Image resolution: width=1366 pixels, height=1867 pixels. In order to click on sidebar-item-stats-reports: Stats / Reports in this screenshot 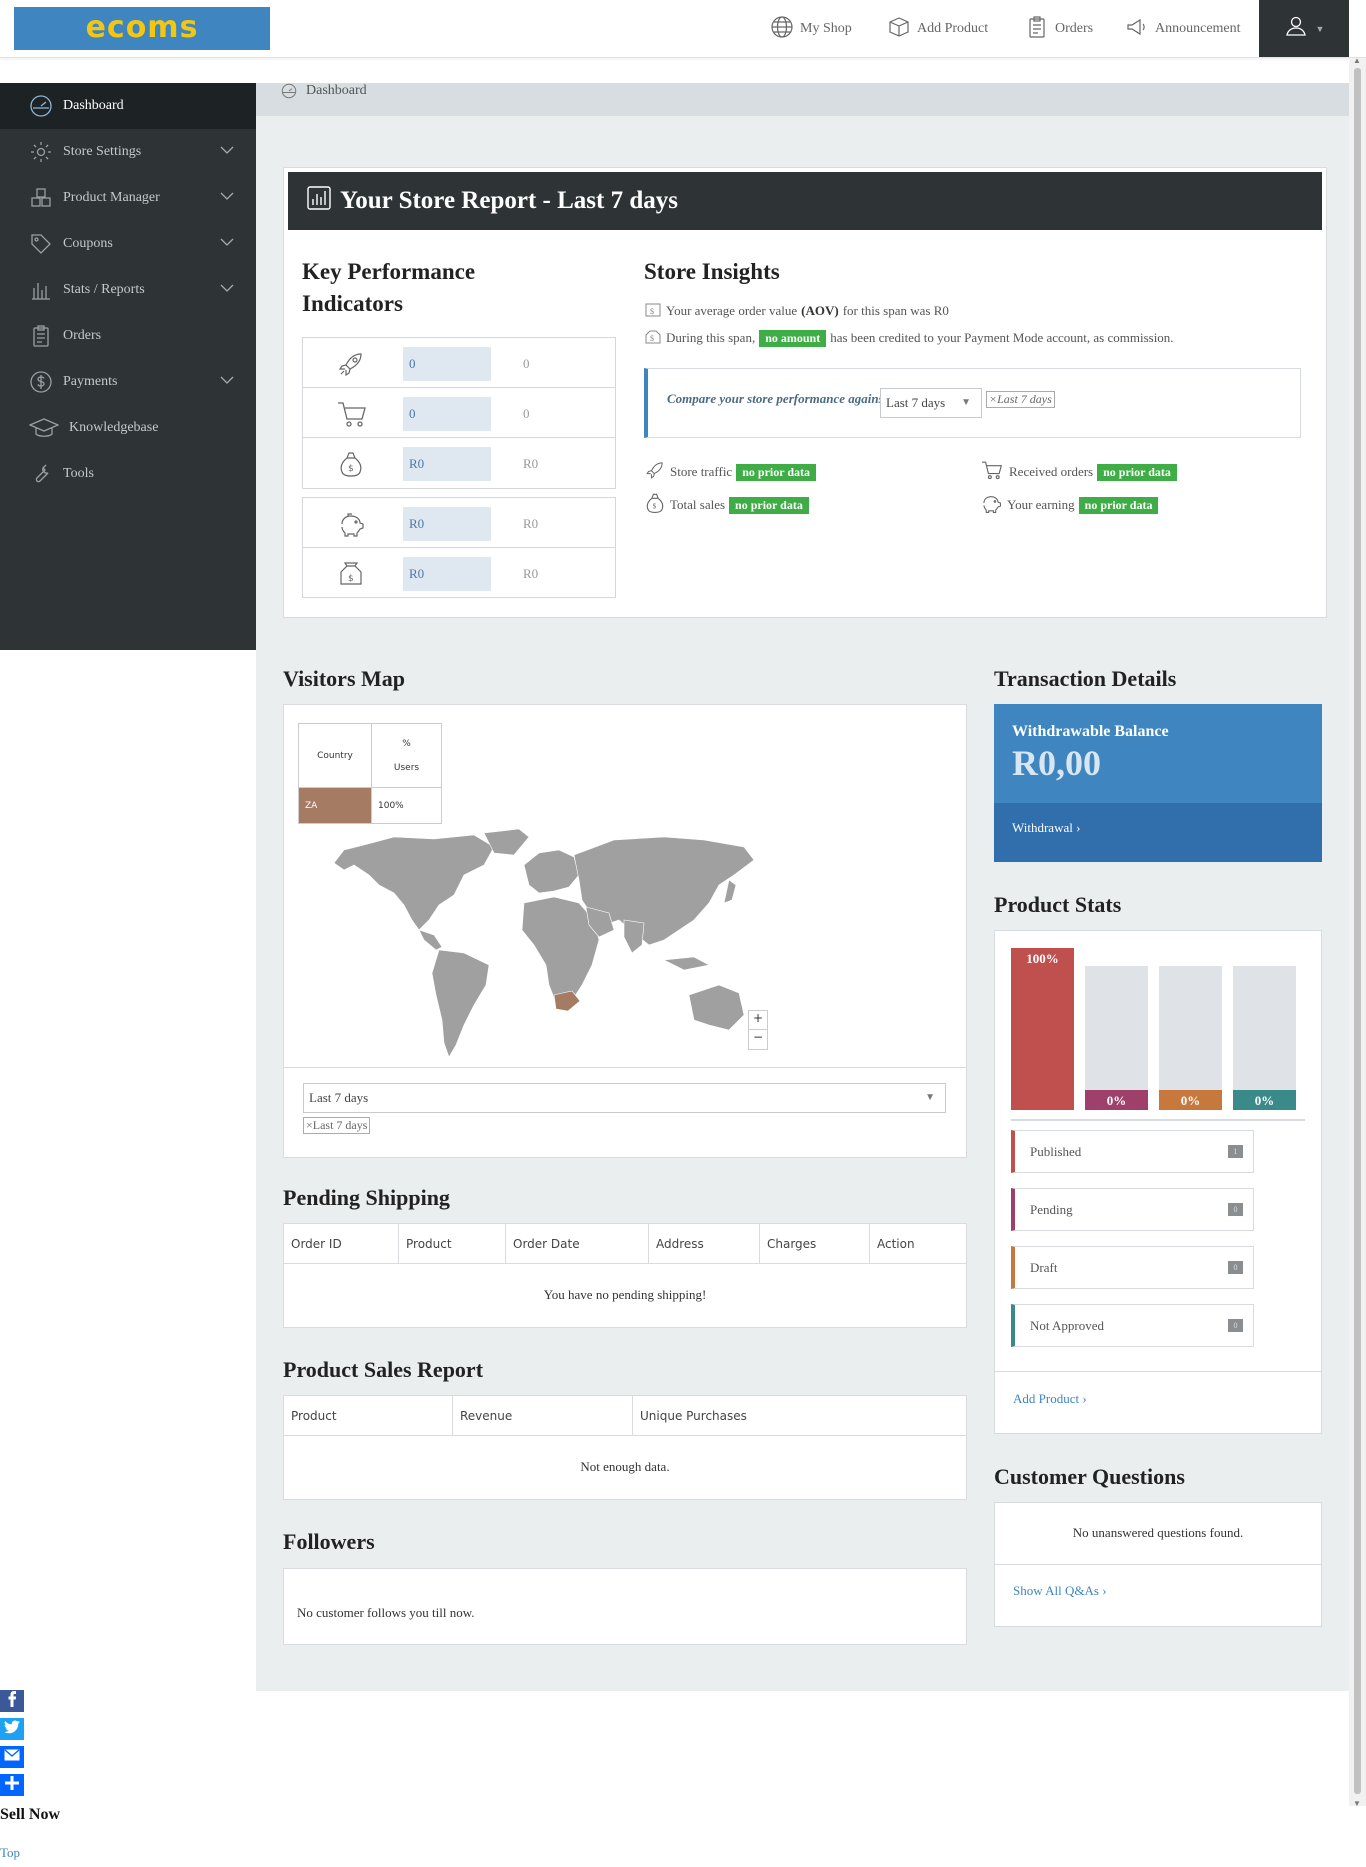, I will do `click(128, 290)`.